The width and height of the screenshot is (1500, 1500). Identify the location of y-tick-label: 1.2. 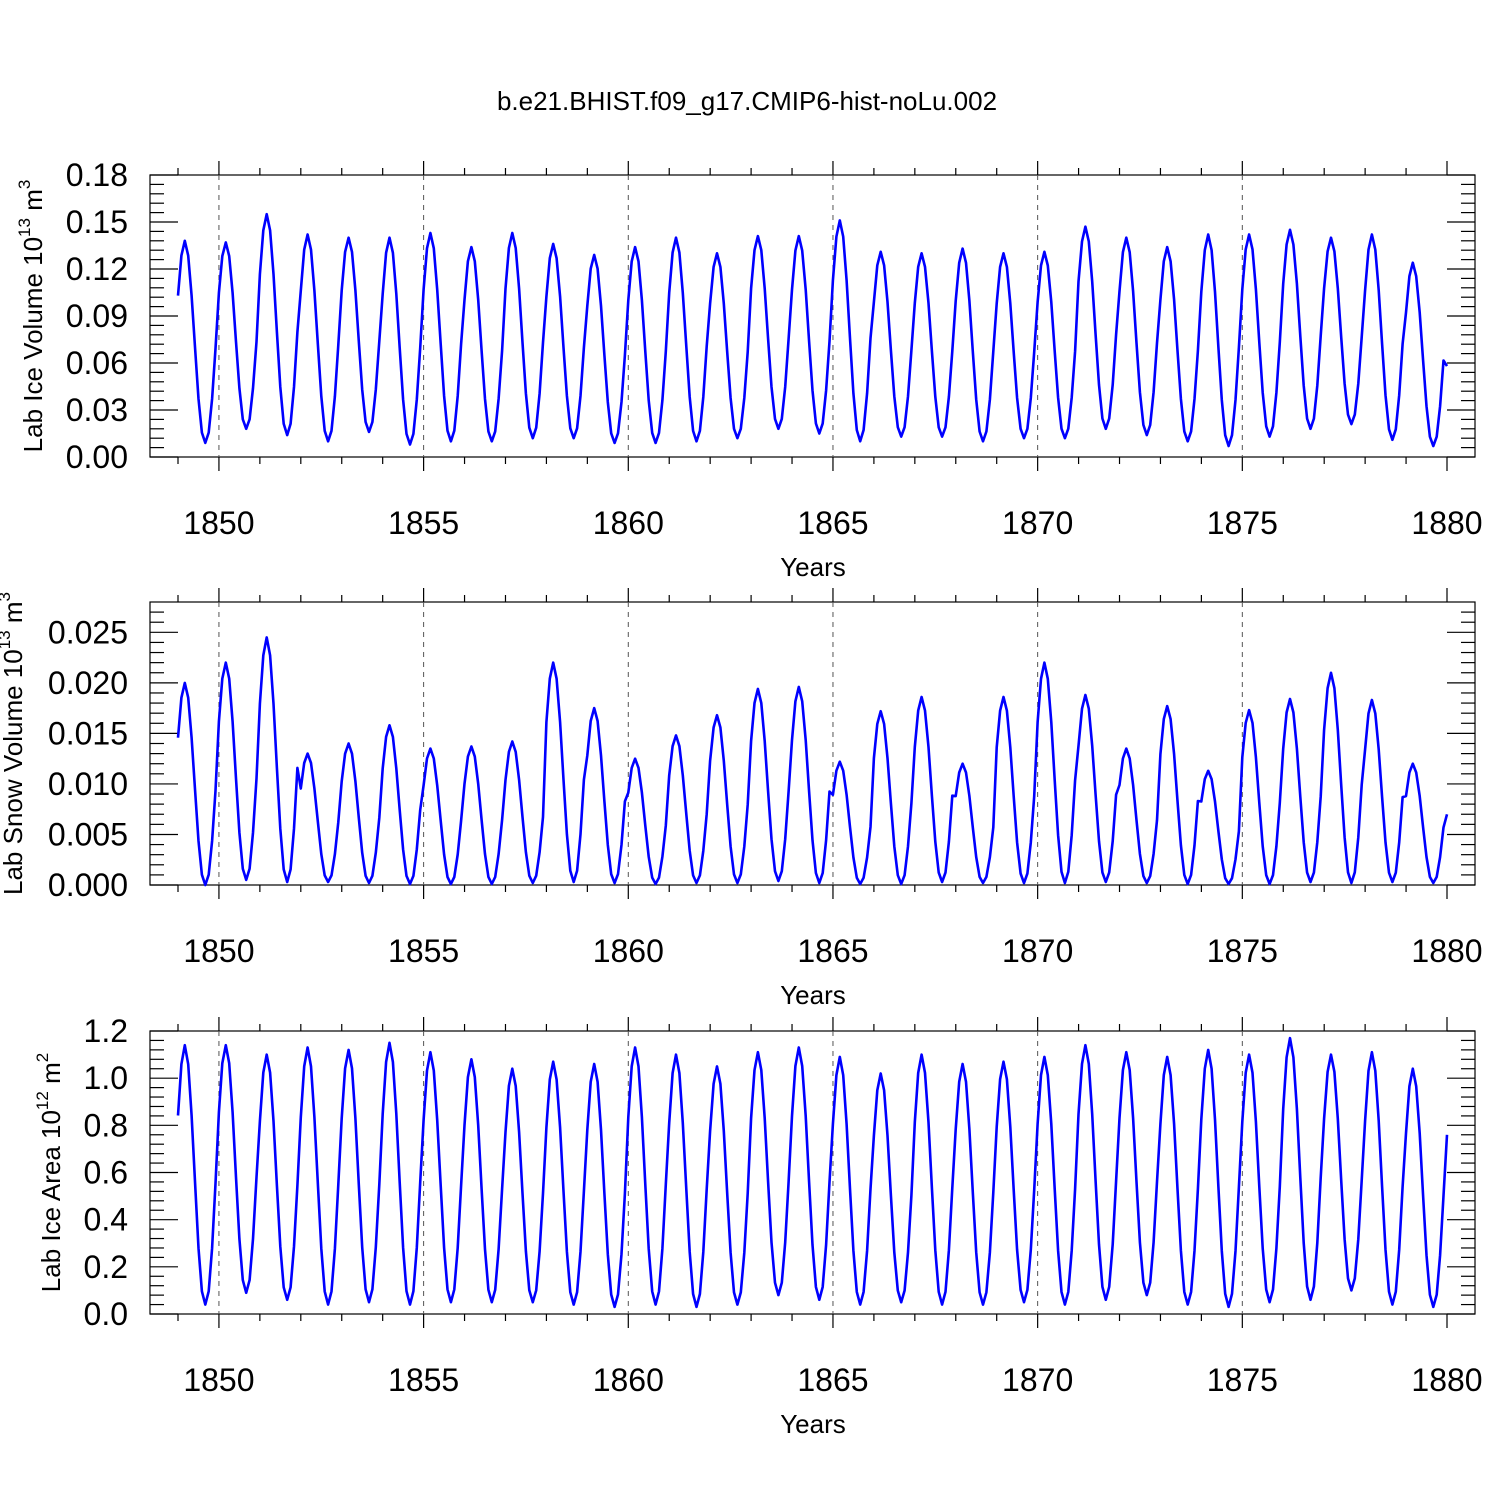
(106, 1031).